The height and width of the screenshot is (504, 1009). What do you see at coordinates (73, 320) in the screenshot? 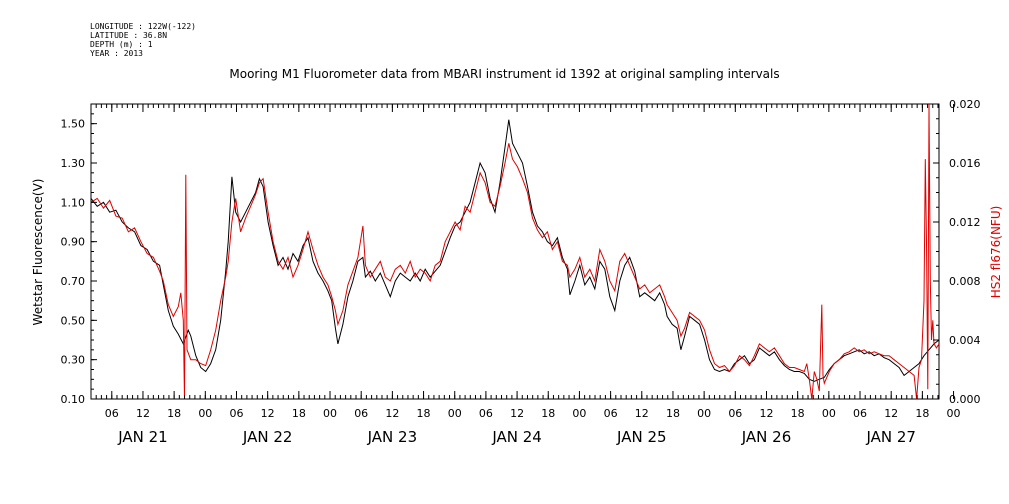
I see `y-tick-label: 0.50` at bounding box center [73, 320].